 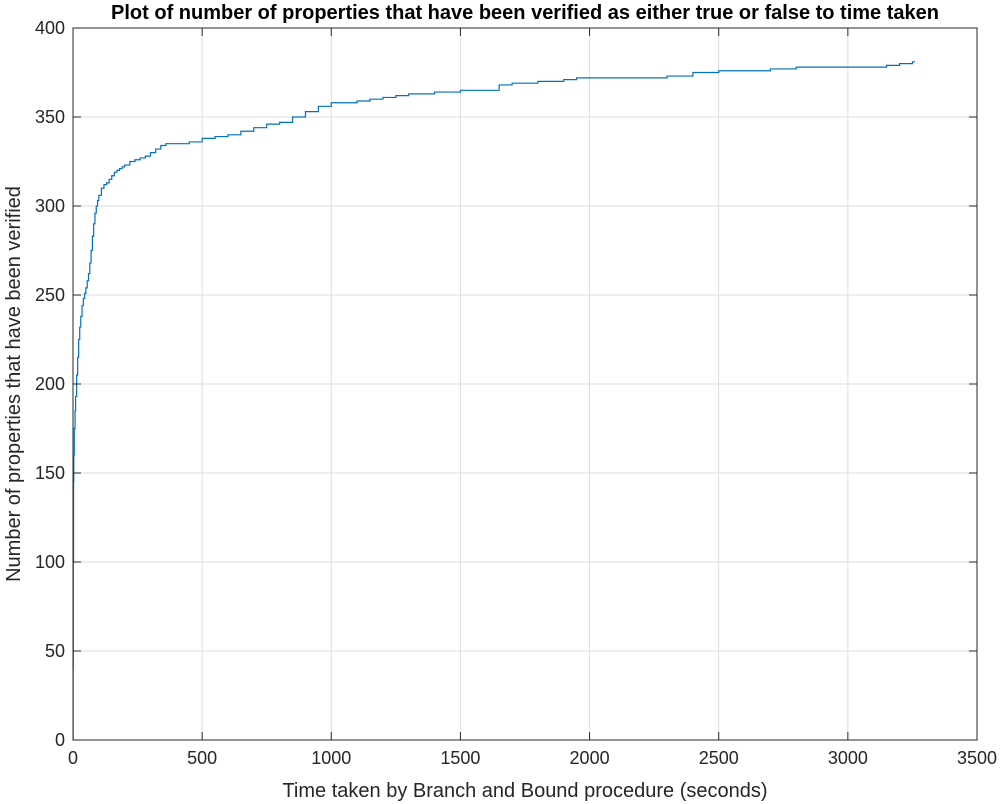 What do you see at coordinates (590, 758) in the screenshot?
I see `x-tick-label: 2000` at bounding box center [590, 758].